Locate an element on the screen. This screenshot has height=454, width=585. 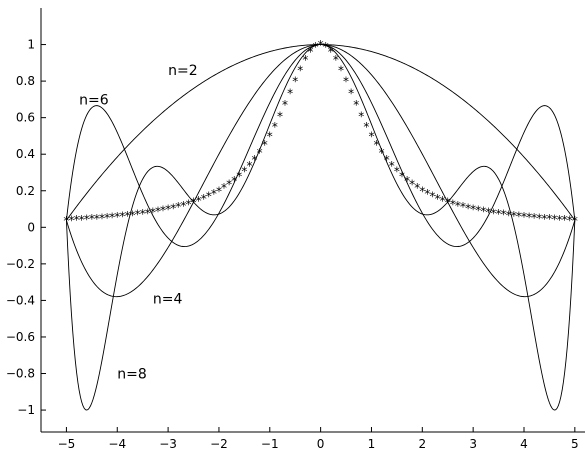
x-tick-label: −1 is located at coordinates (270, 444).